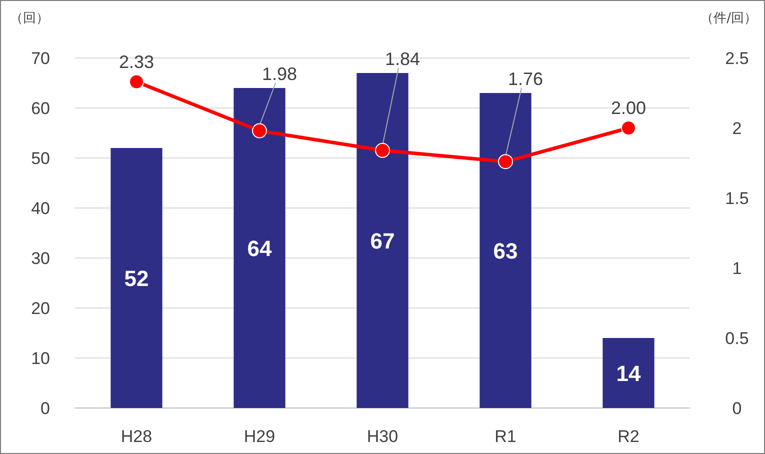 The width and height of the screenshot is (765, 454). What do you see at coordinates (737, 198) in the screenshot?
I see `y2-tick-label: 1.5` at bounding box center [737, 198].